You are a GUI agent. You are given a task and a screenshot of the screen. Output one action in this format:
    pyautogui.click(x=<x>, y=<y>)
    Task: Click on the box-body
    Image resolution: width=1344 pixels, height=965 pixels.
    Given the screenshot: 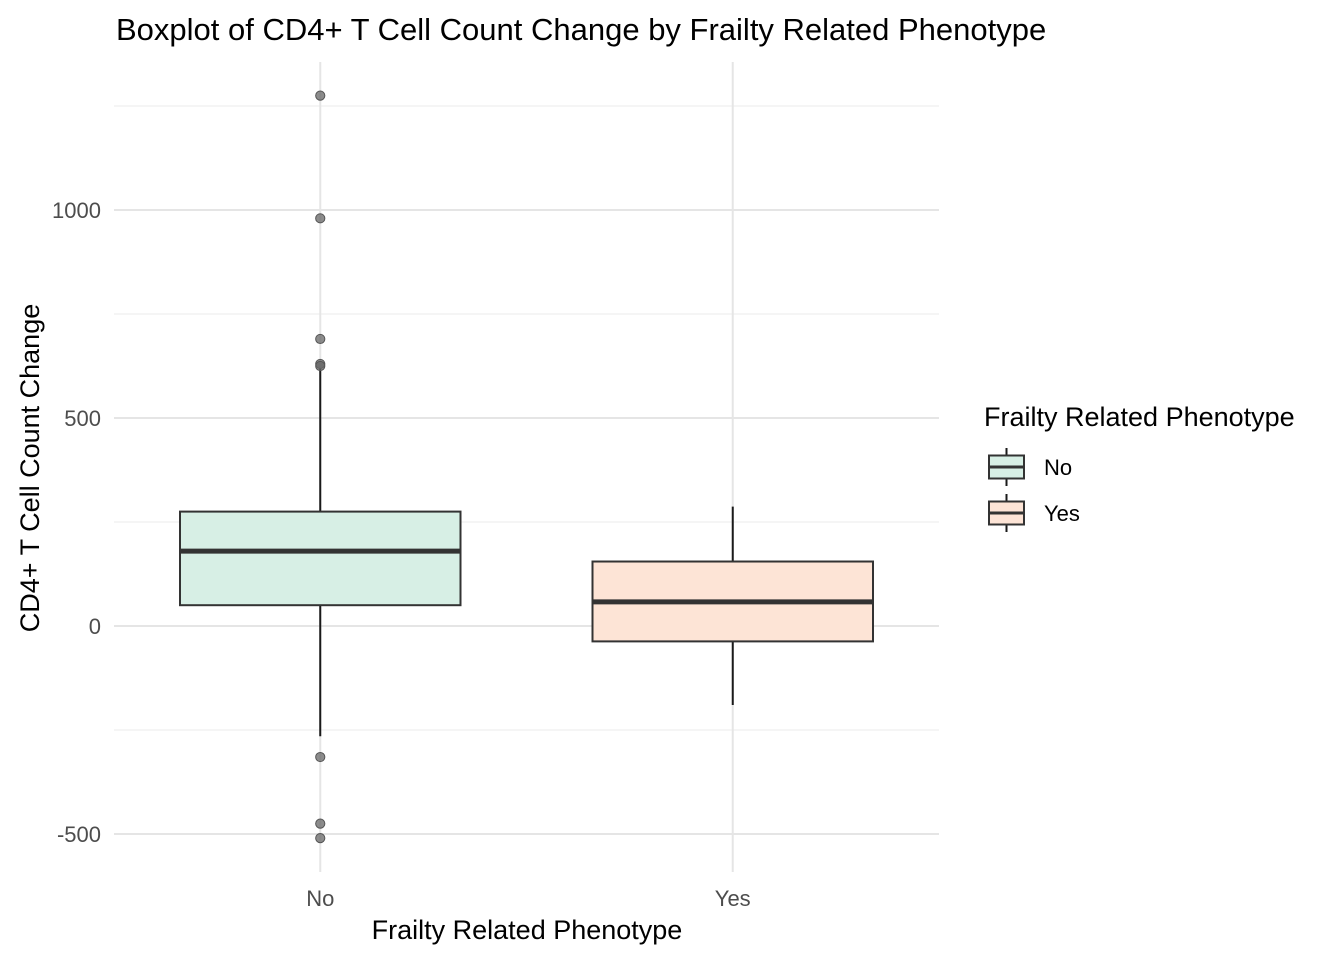 What is the action you would take?
    pyautogui.click(x=320, y=558)
    